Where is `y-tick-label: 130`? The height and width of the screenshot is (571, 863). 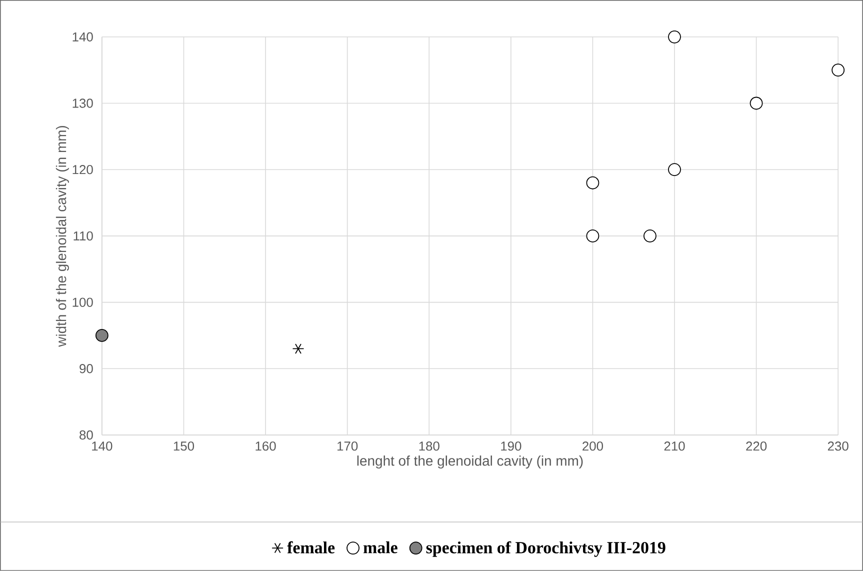 y-tick-label: 130 is located at coordinates (82, 103).